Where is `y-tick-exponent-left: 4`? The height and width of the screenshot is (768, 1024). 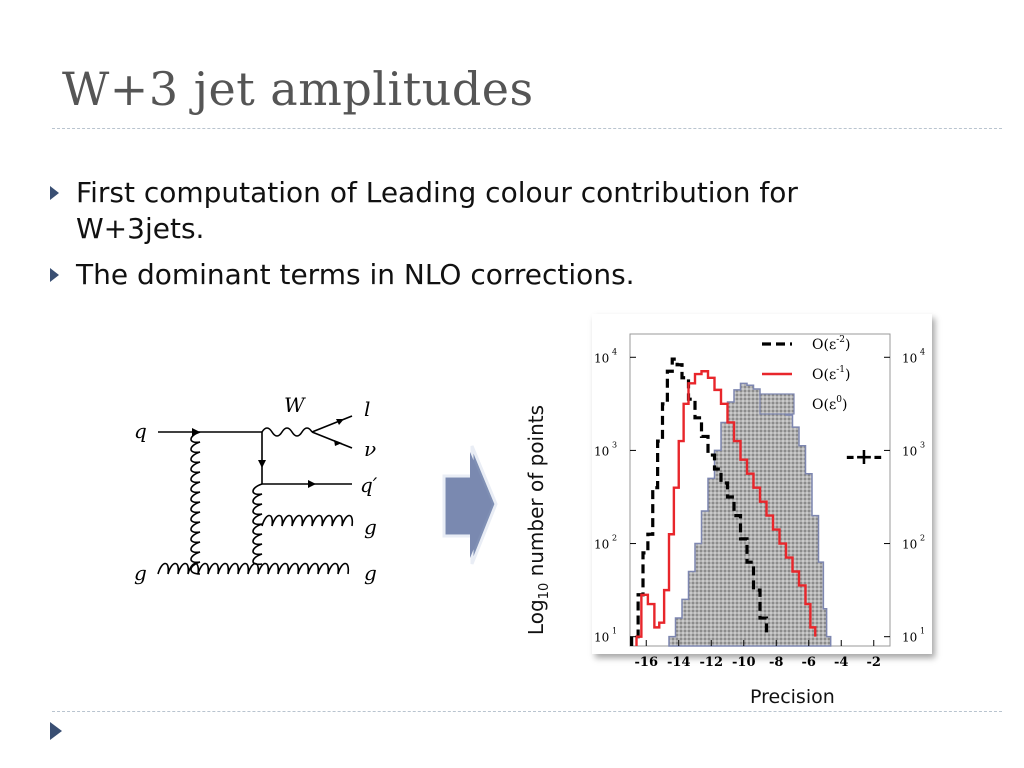 y-tick-exponent-left: 4 is located at coordinates (614, 351).